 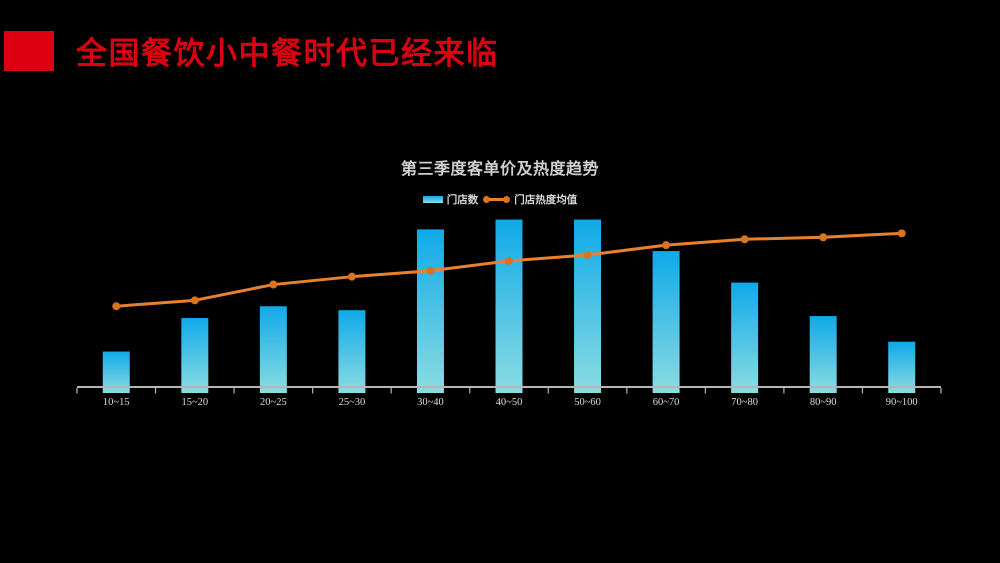 What do you see at coordinates (587, 402) in the screenshot?
I see `x-axis-label: 50~60` at bounding box center [587, 402].